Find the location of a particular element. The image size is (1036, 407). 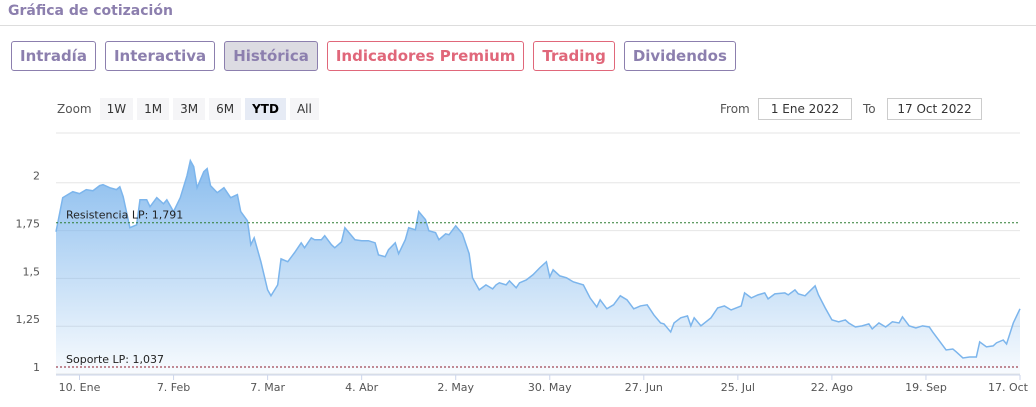

x-tick-label: 19. Sep is located at coordinates (926, 387).